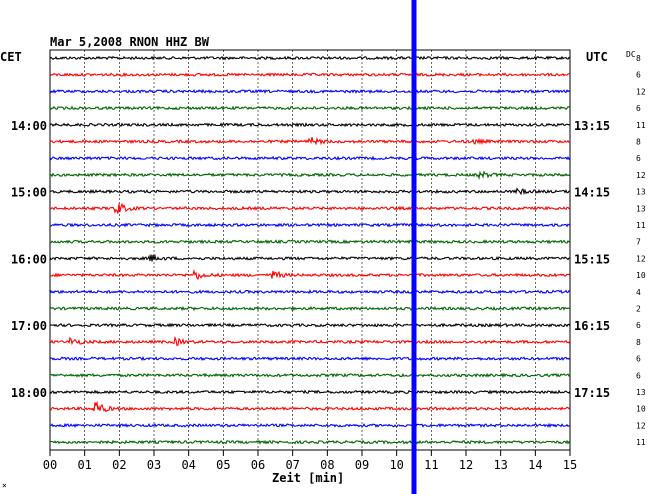 Image resolution: width=650 pixels, height=494 pixels. I want to click on x-tick-label: 02, so click(119, 465).